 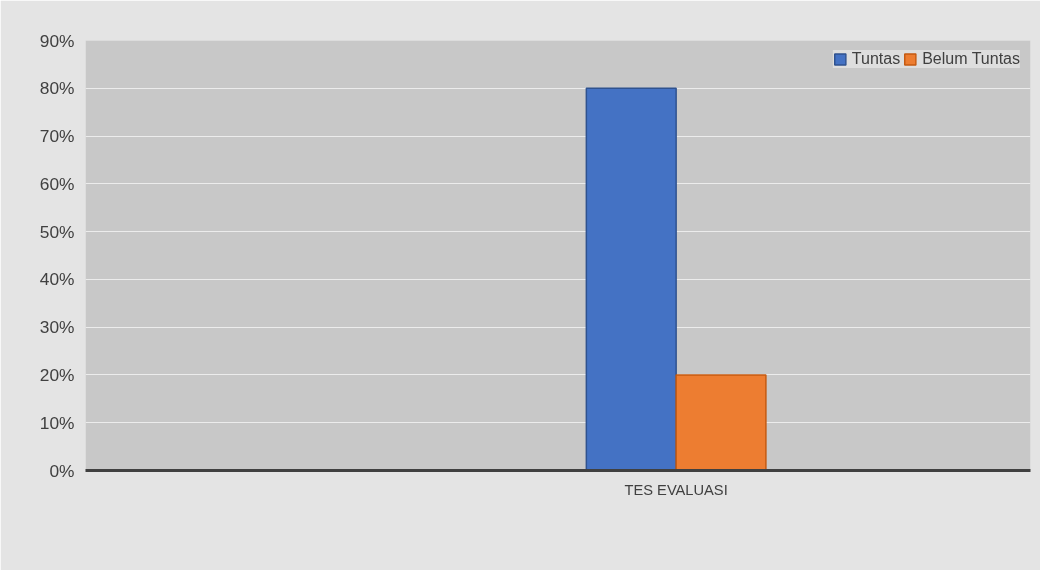 What do you see at coordinates (57, 183) in the screenshot?
I see `y-tick-label: 60%` at bounding box center [57, 183].